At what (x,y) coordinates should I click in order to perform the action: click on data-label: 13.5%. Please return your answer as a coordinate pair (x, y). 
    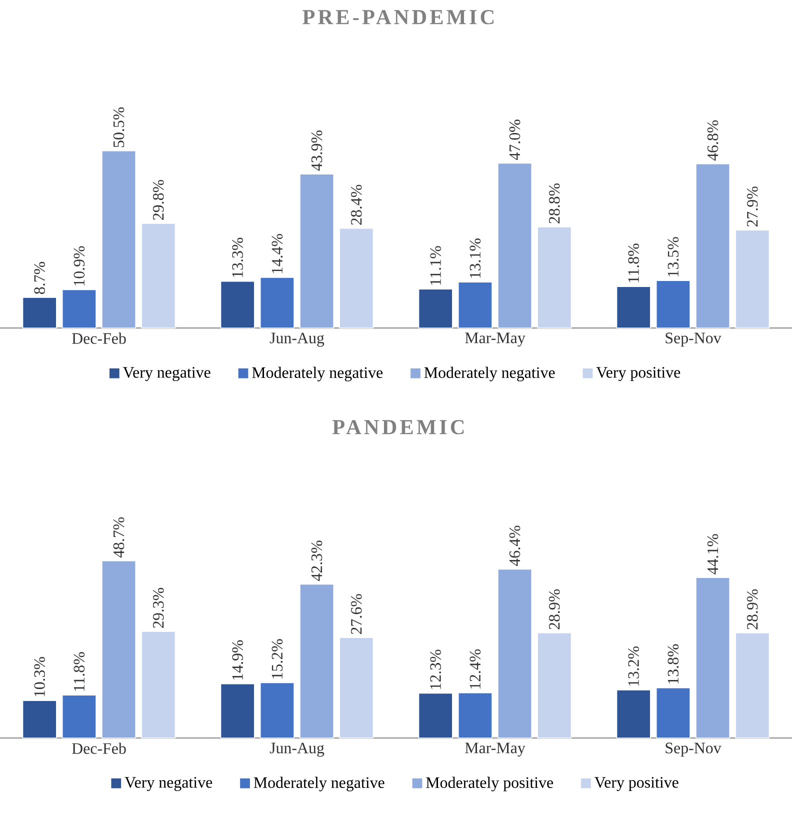
    Looking at the image, I should click on (673, 256).